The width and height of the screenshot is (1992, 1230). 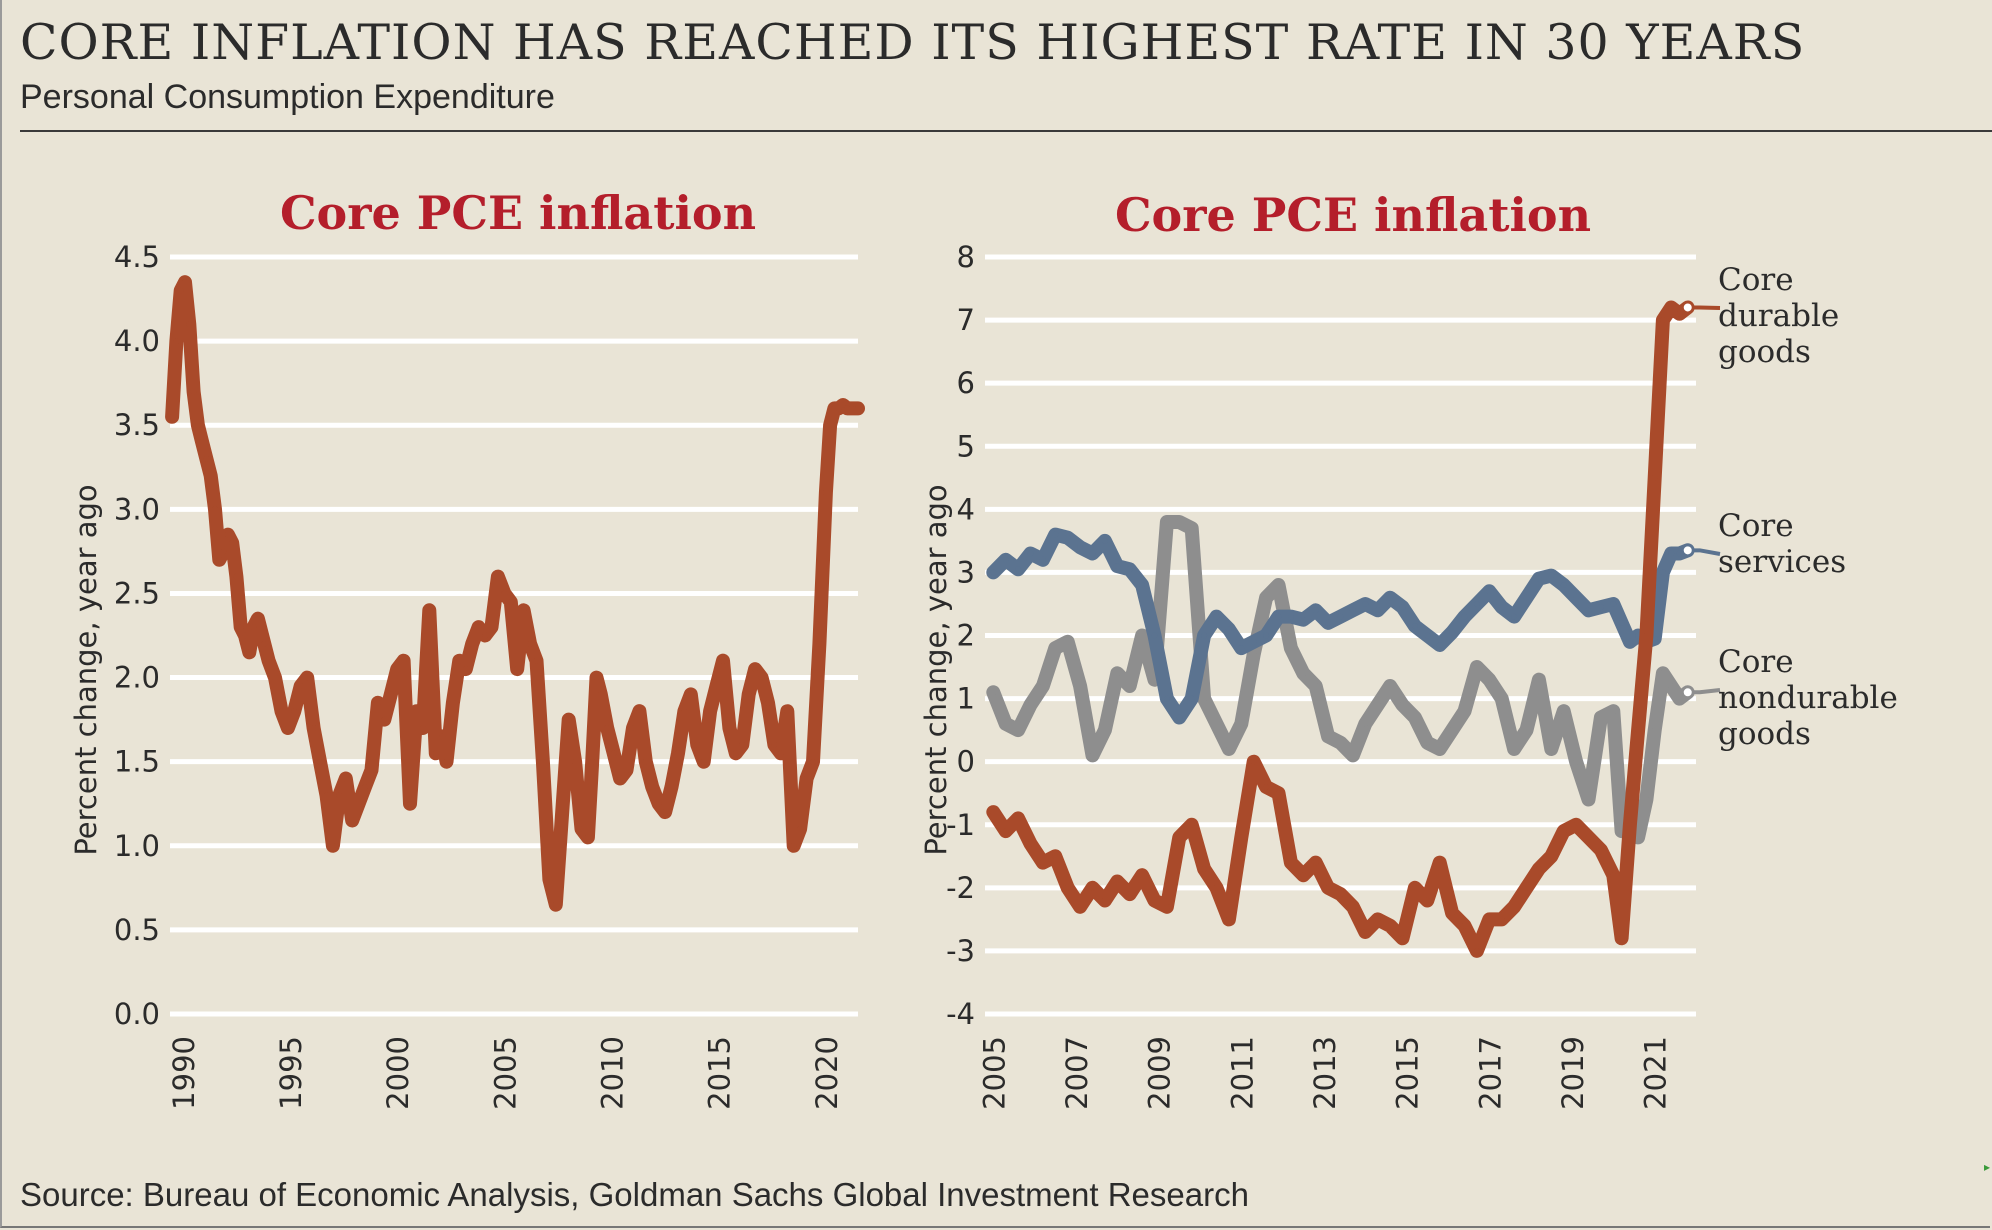 What do you see at coordinates (137, 762) in the screenshot?
I see `left-y-tick-label: 1.5` at bounding box center [137, 762].